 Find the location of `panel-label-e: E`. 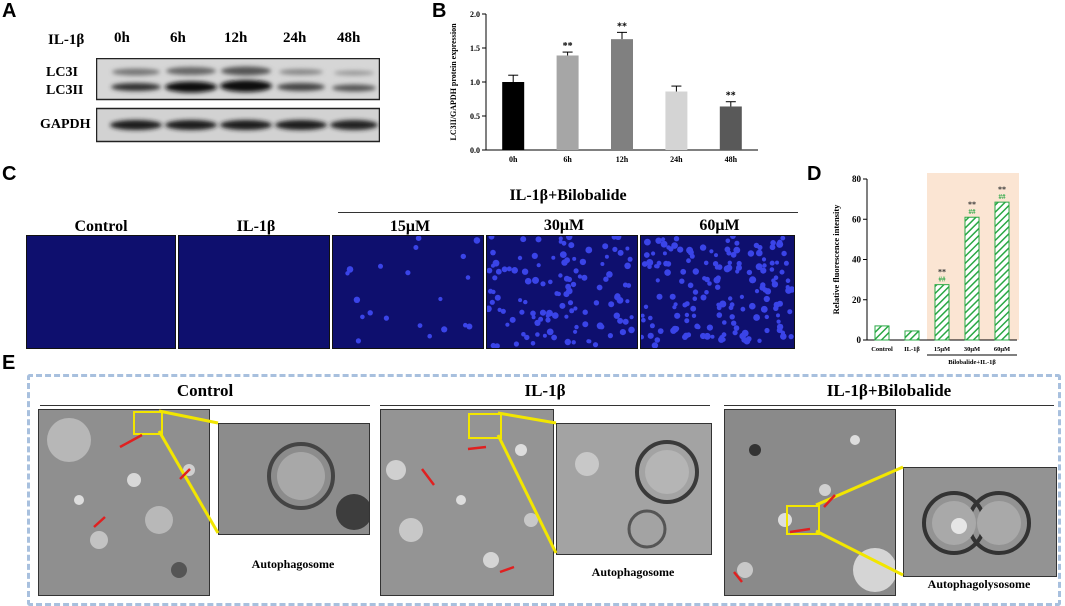

panel-label-e: E is located at coordinates (9, 363).